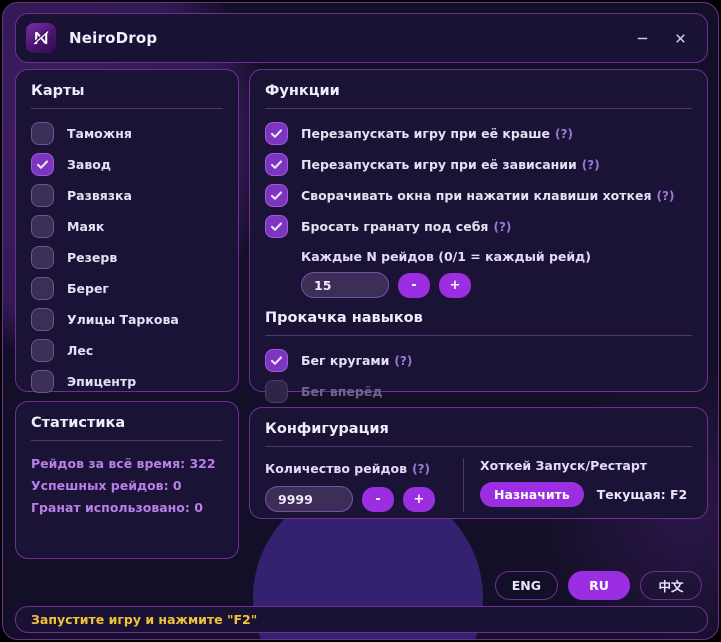 The height and width of the screenshot is (642, 721). What do you see at coordinates (276, 133) in the screenshot?
I see `checkbox-restart-on-crash` at bounding box center [276, 133].